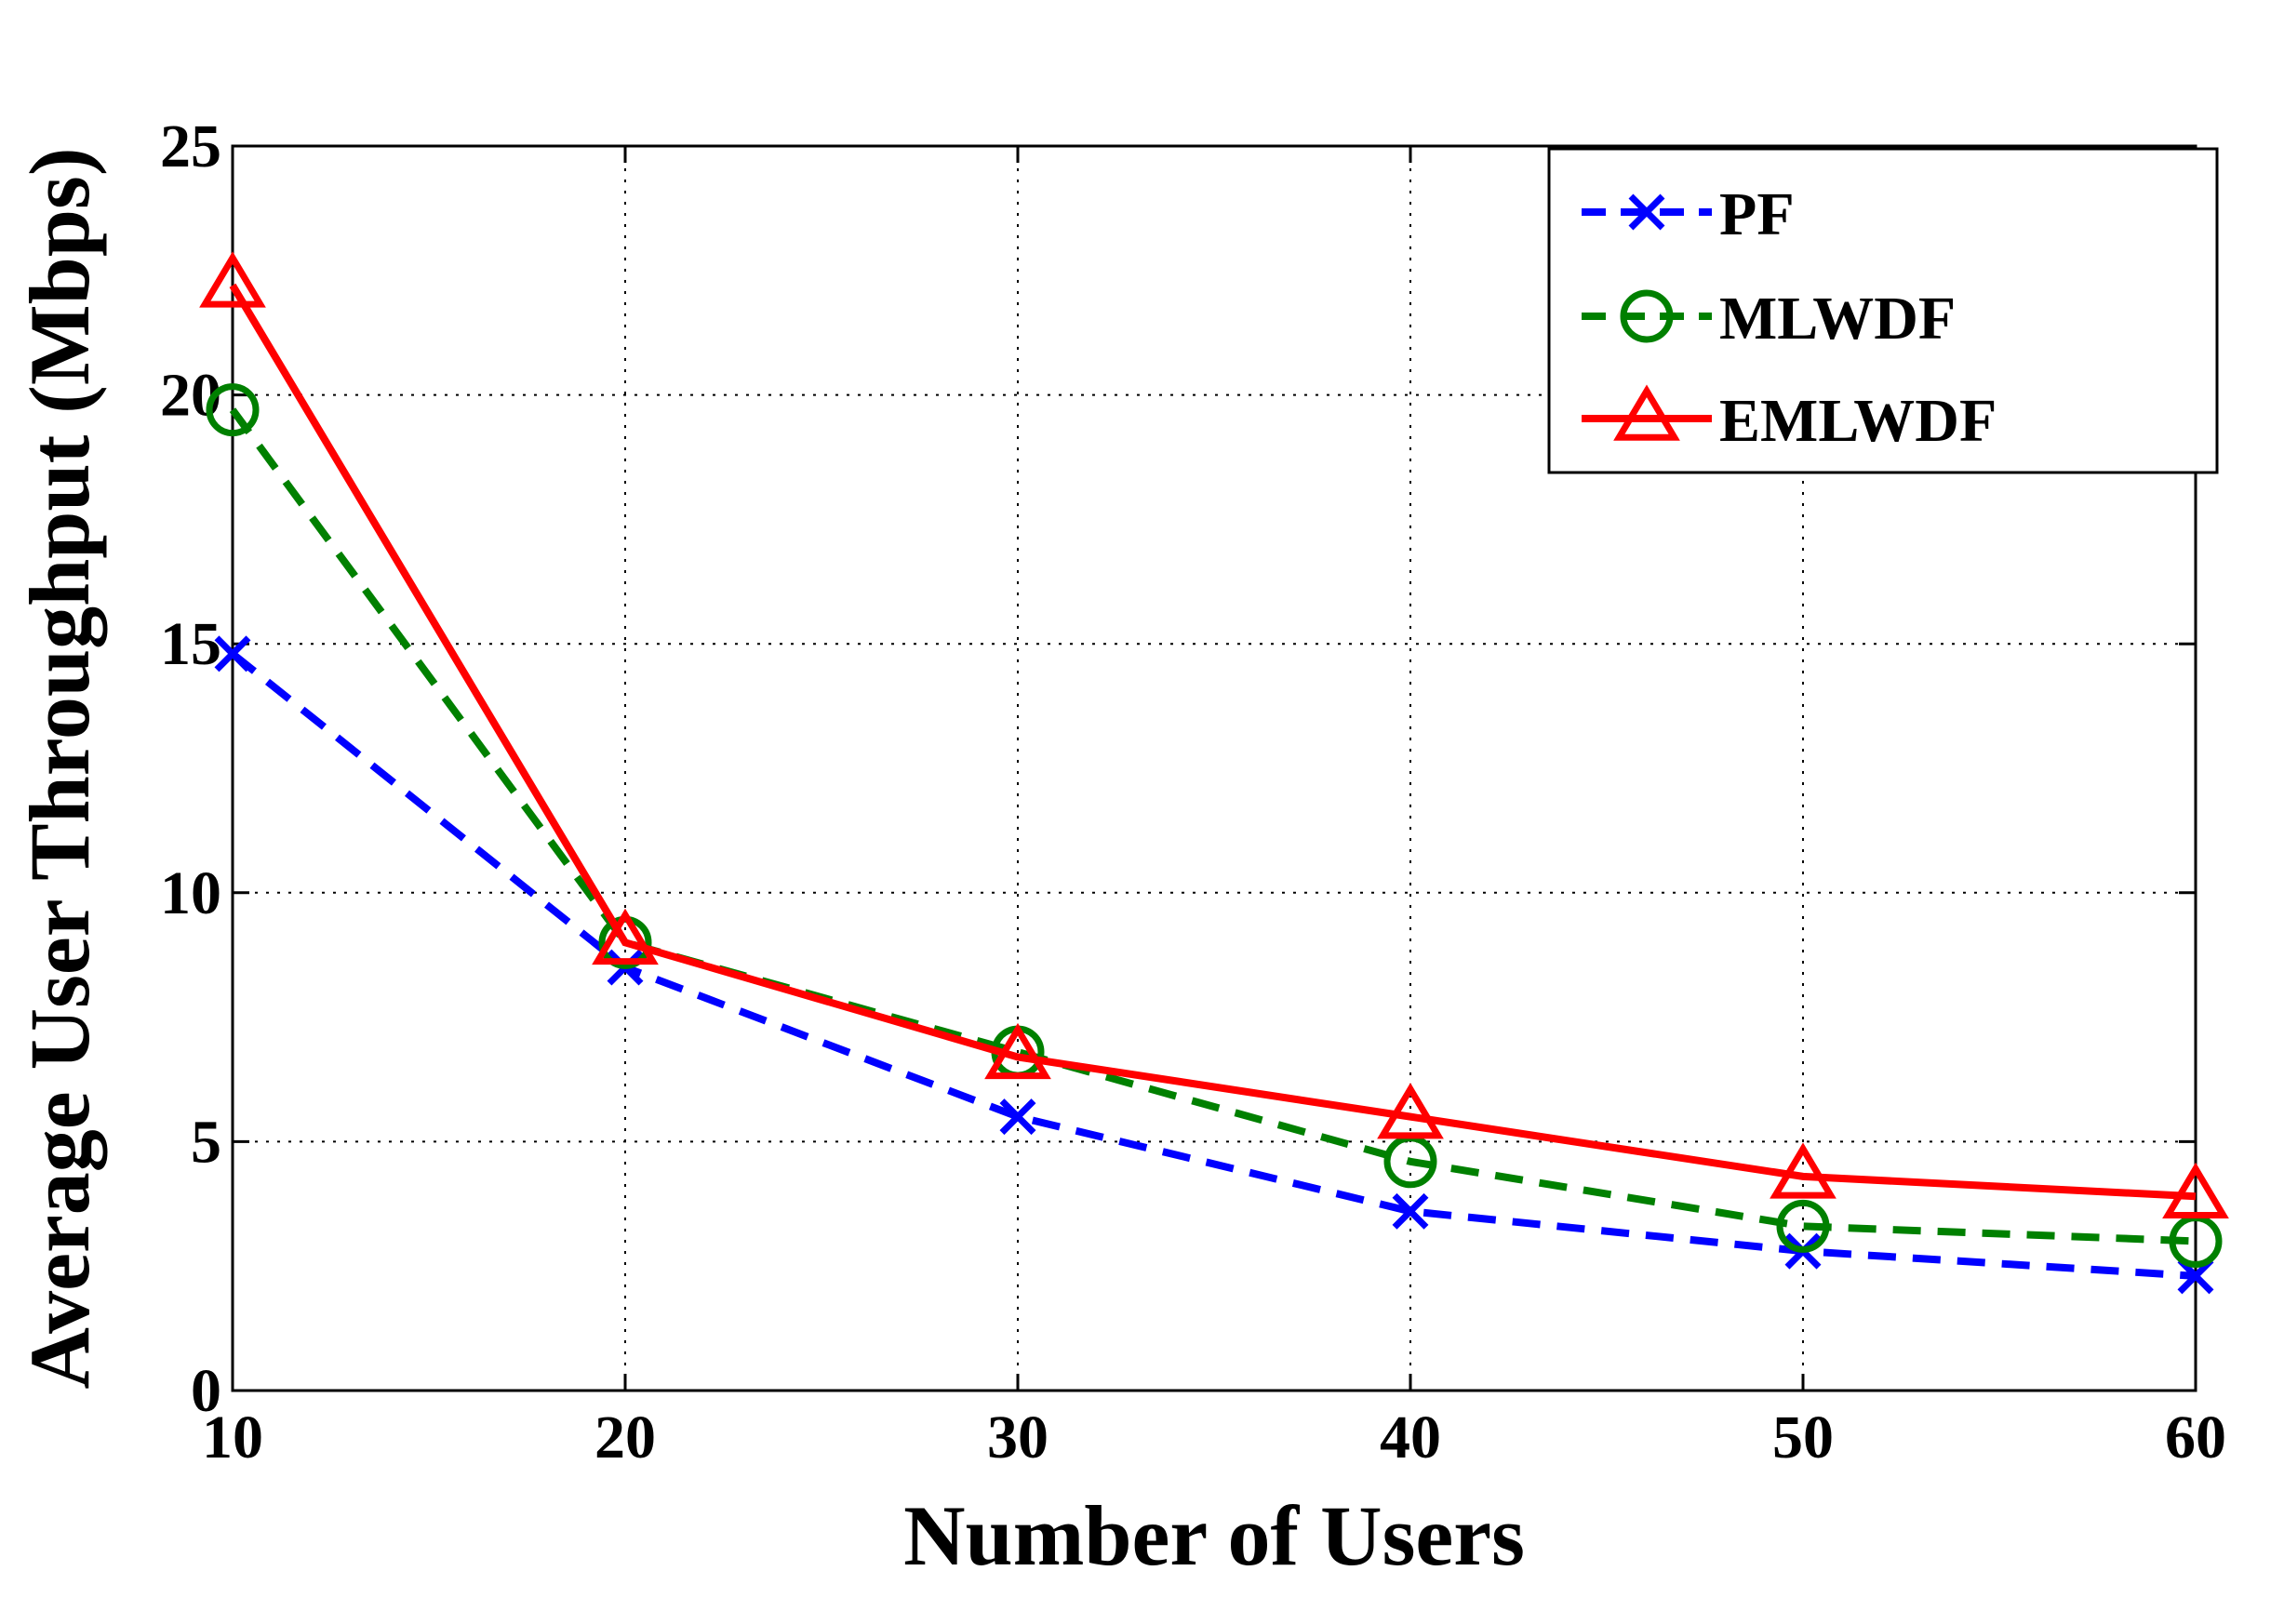 The height and width of the screenshot is (1624, 2284). Describe the element at coordinates (1018, 1437) in the screenshot. I see `x-tick-label: 30` at that location.